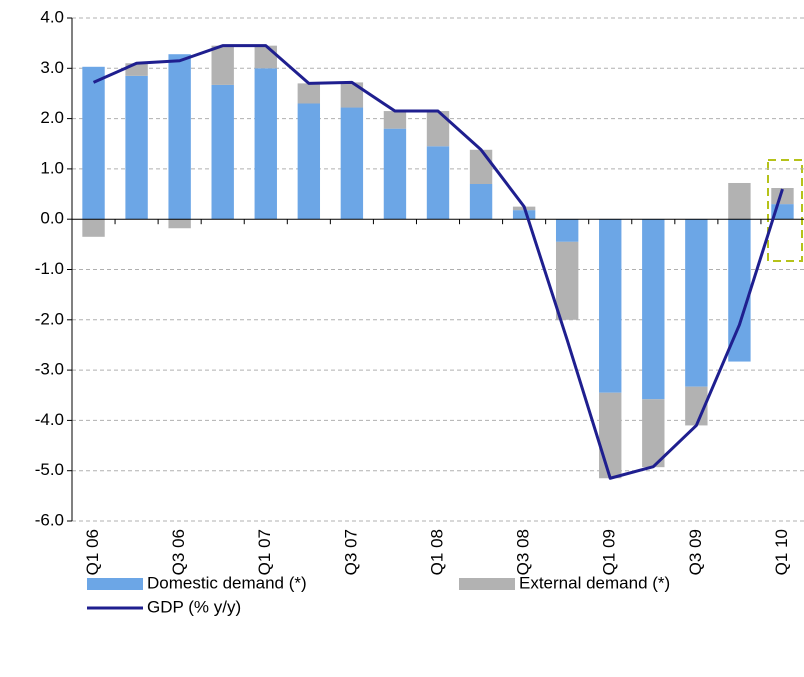 The height and width of the screenshot is (677, 804). I want to click on x-tick-label: Q3 09, so click(695, 552).